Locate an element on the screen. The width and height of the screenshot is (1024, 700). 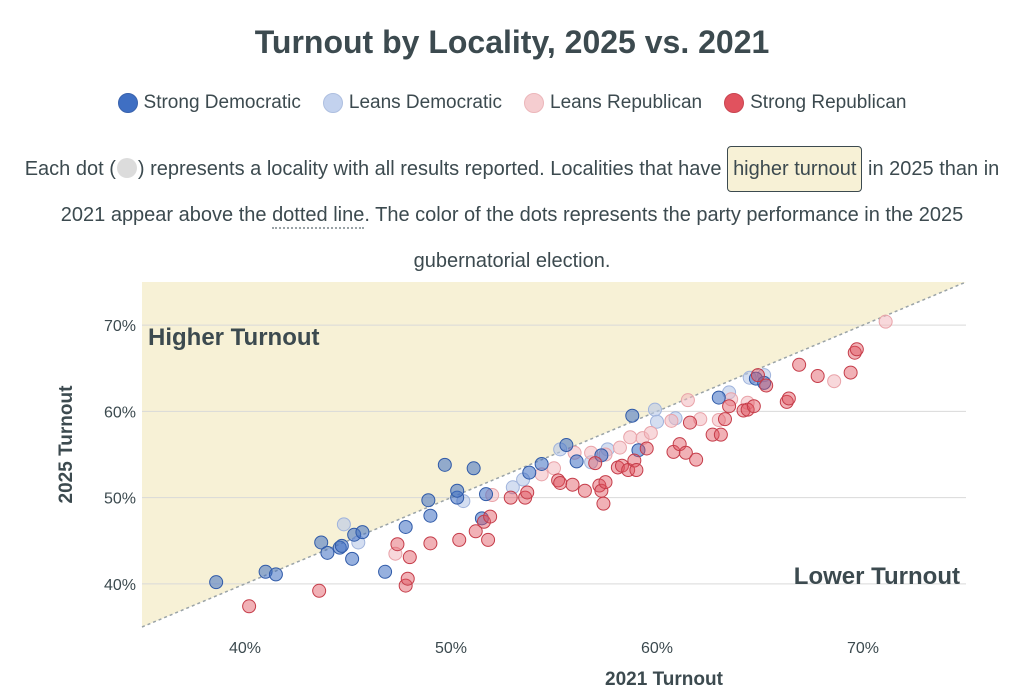
annotation-lower-turnout: Lower Turnout is located at coordinates (877, 576).